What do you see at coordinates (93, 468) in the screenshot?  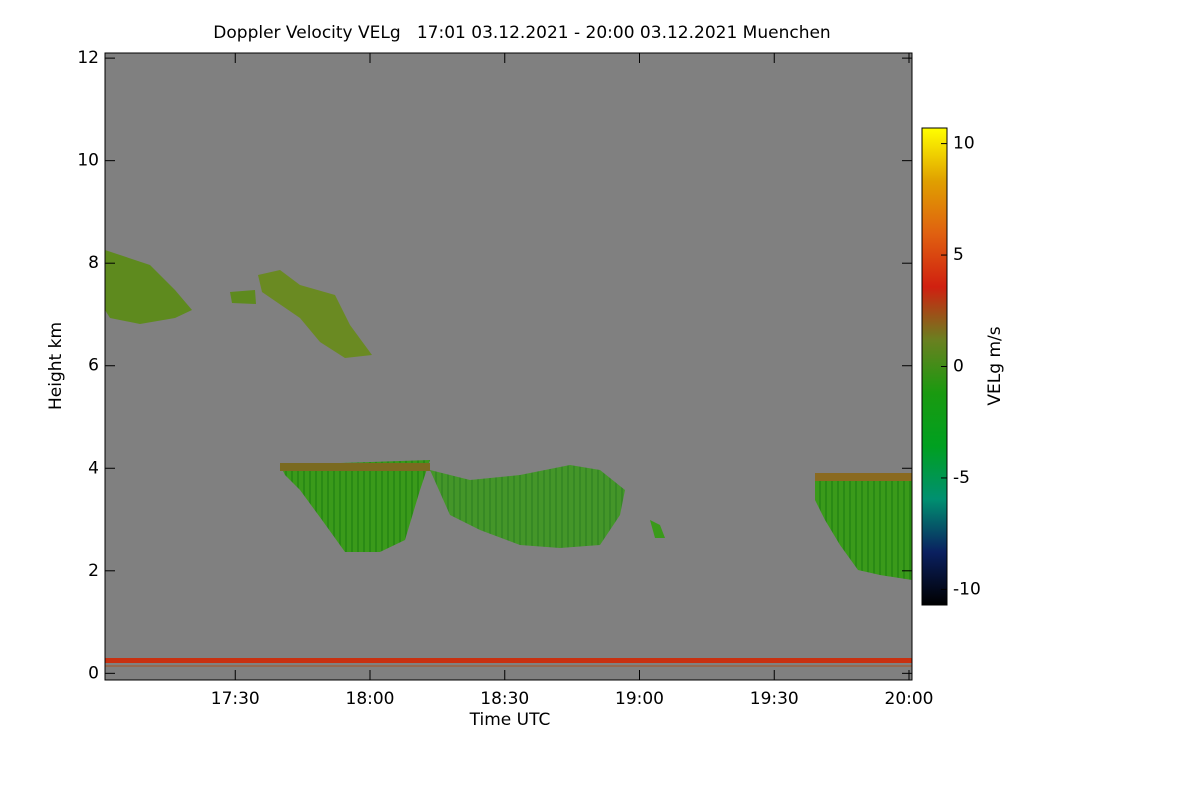 I see `y-tick-label: 4` at bounding box center [93, 468].